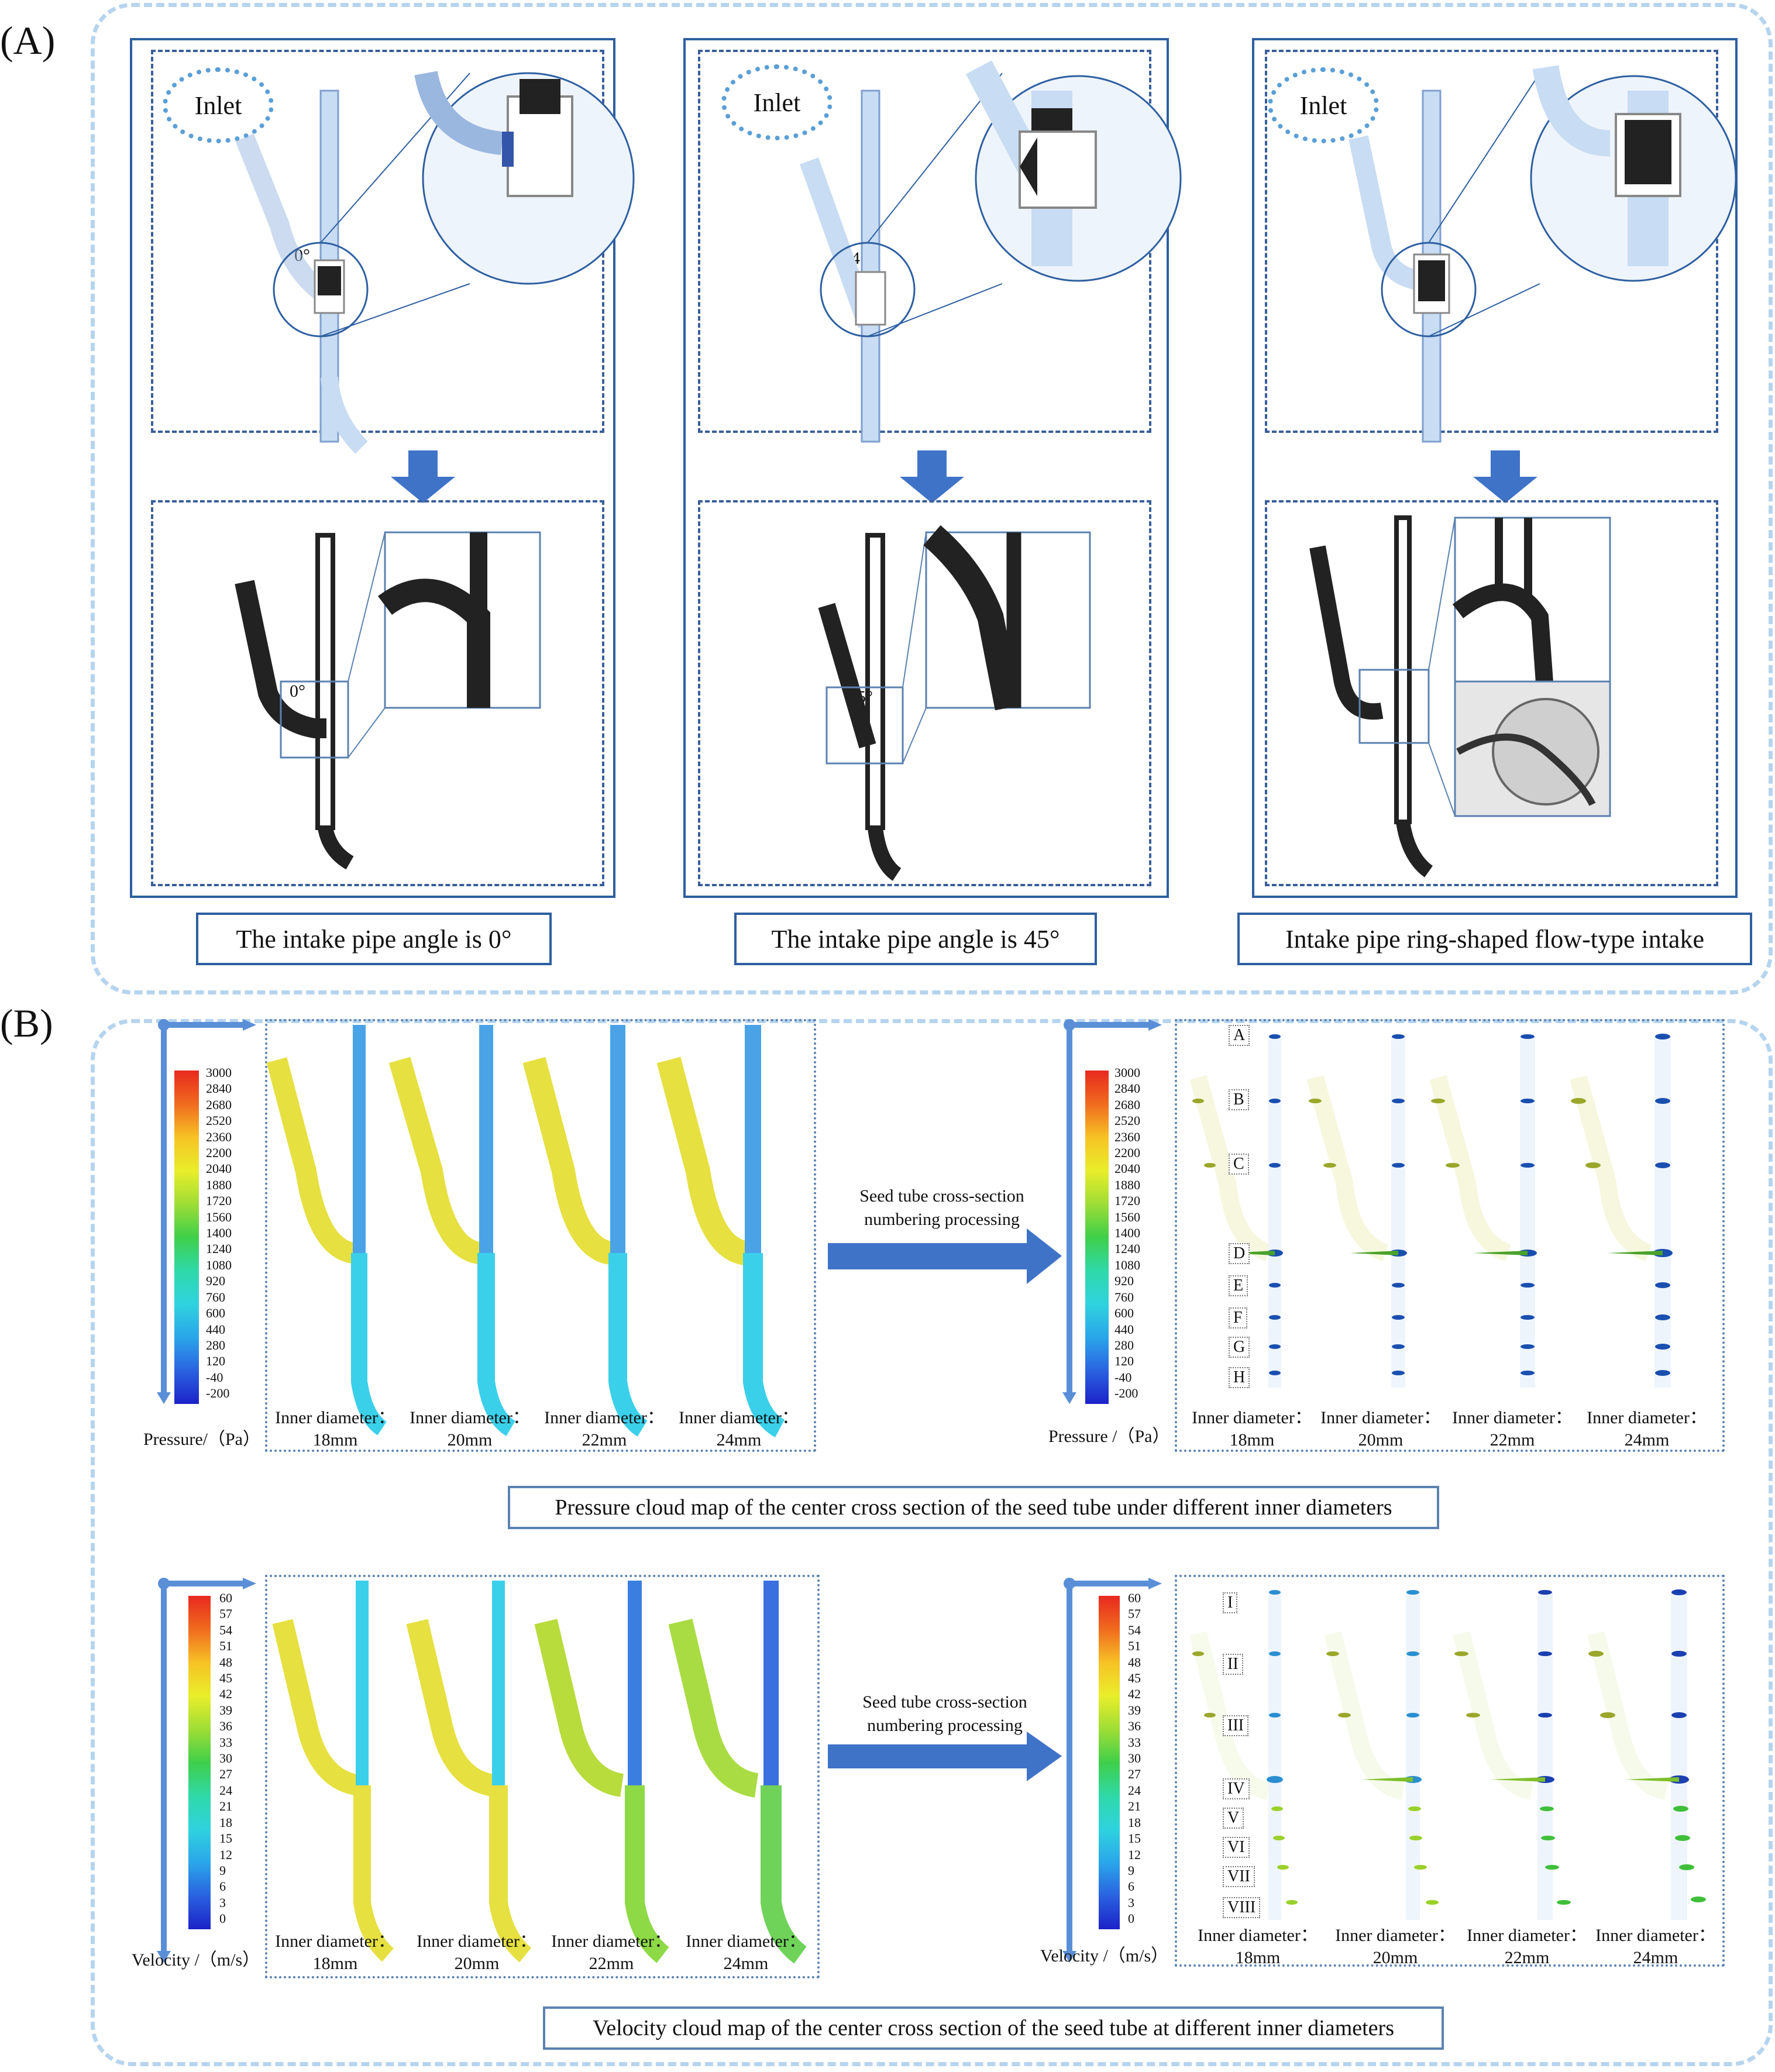  What do you see at coordinates (1491, 693) in the screenshot?
I see `streamline-box-ring` at bounding box center [1491, 693].